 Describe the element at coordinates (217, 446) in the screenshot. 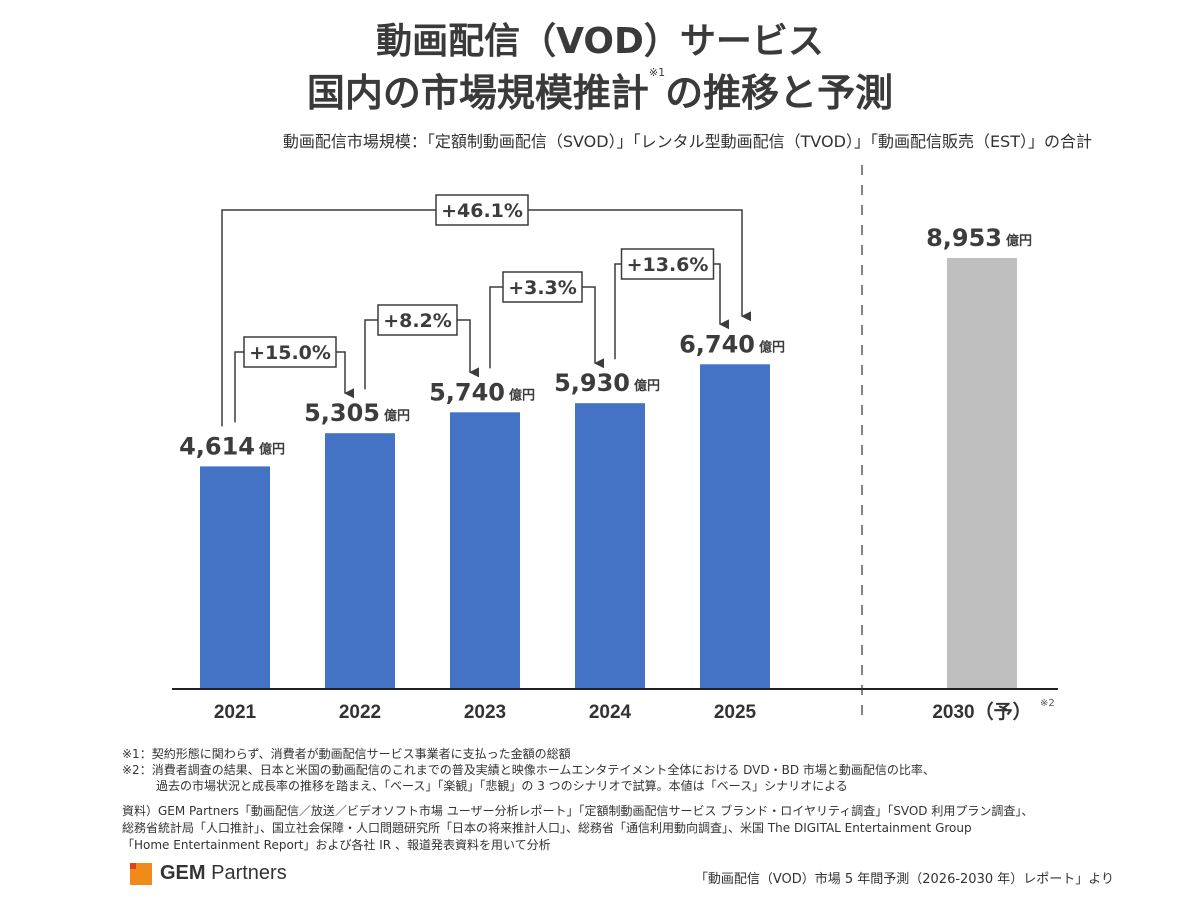

I see `value-label: 4,614` at that location.